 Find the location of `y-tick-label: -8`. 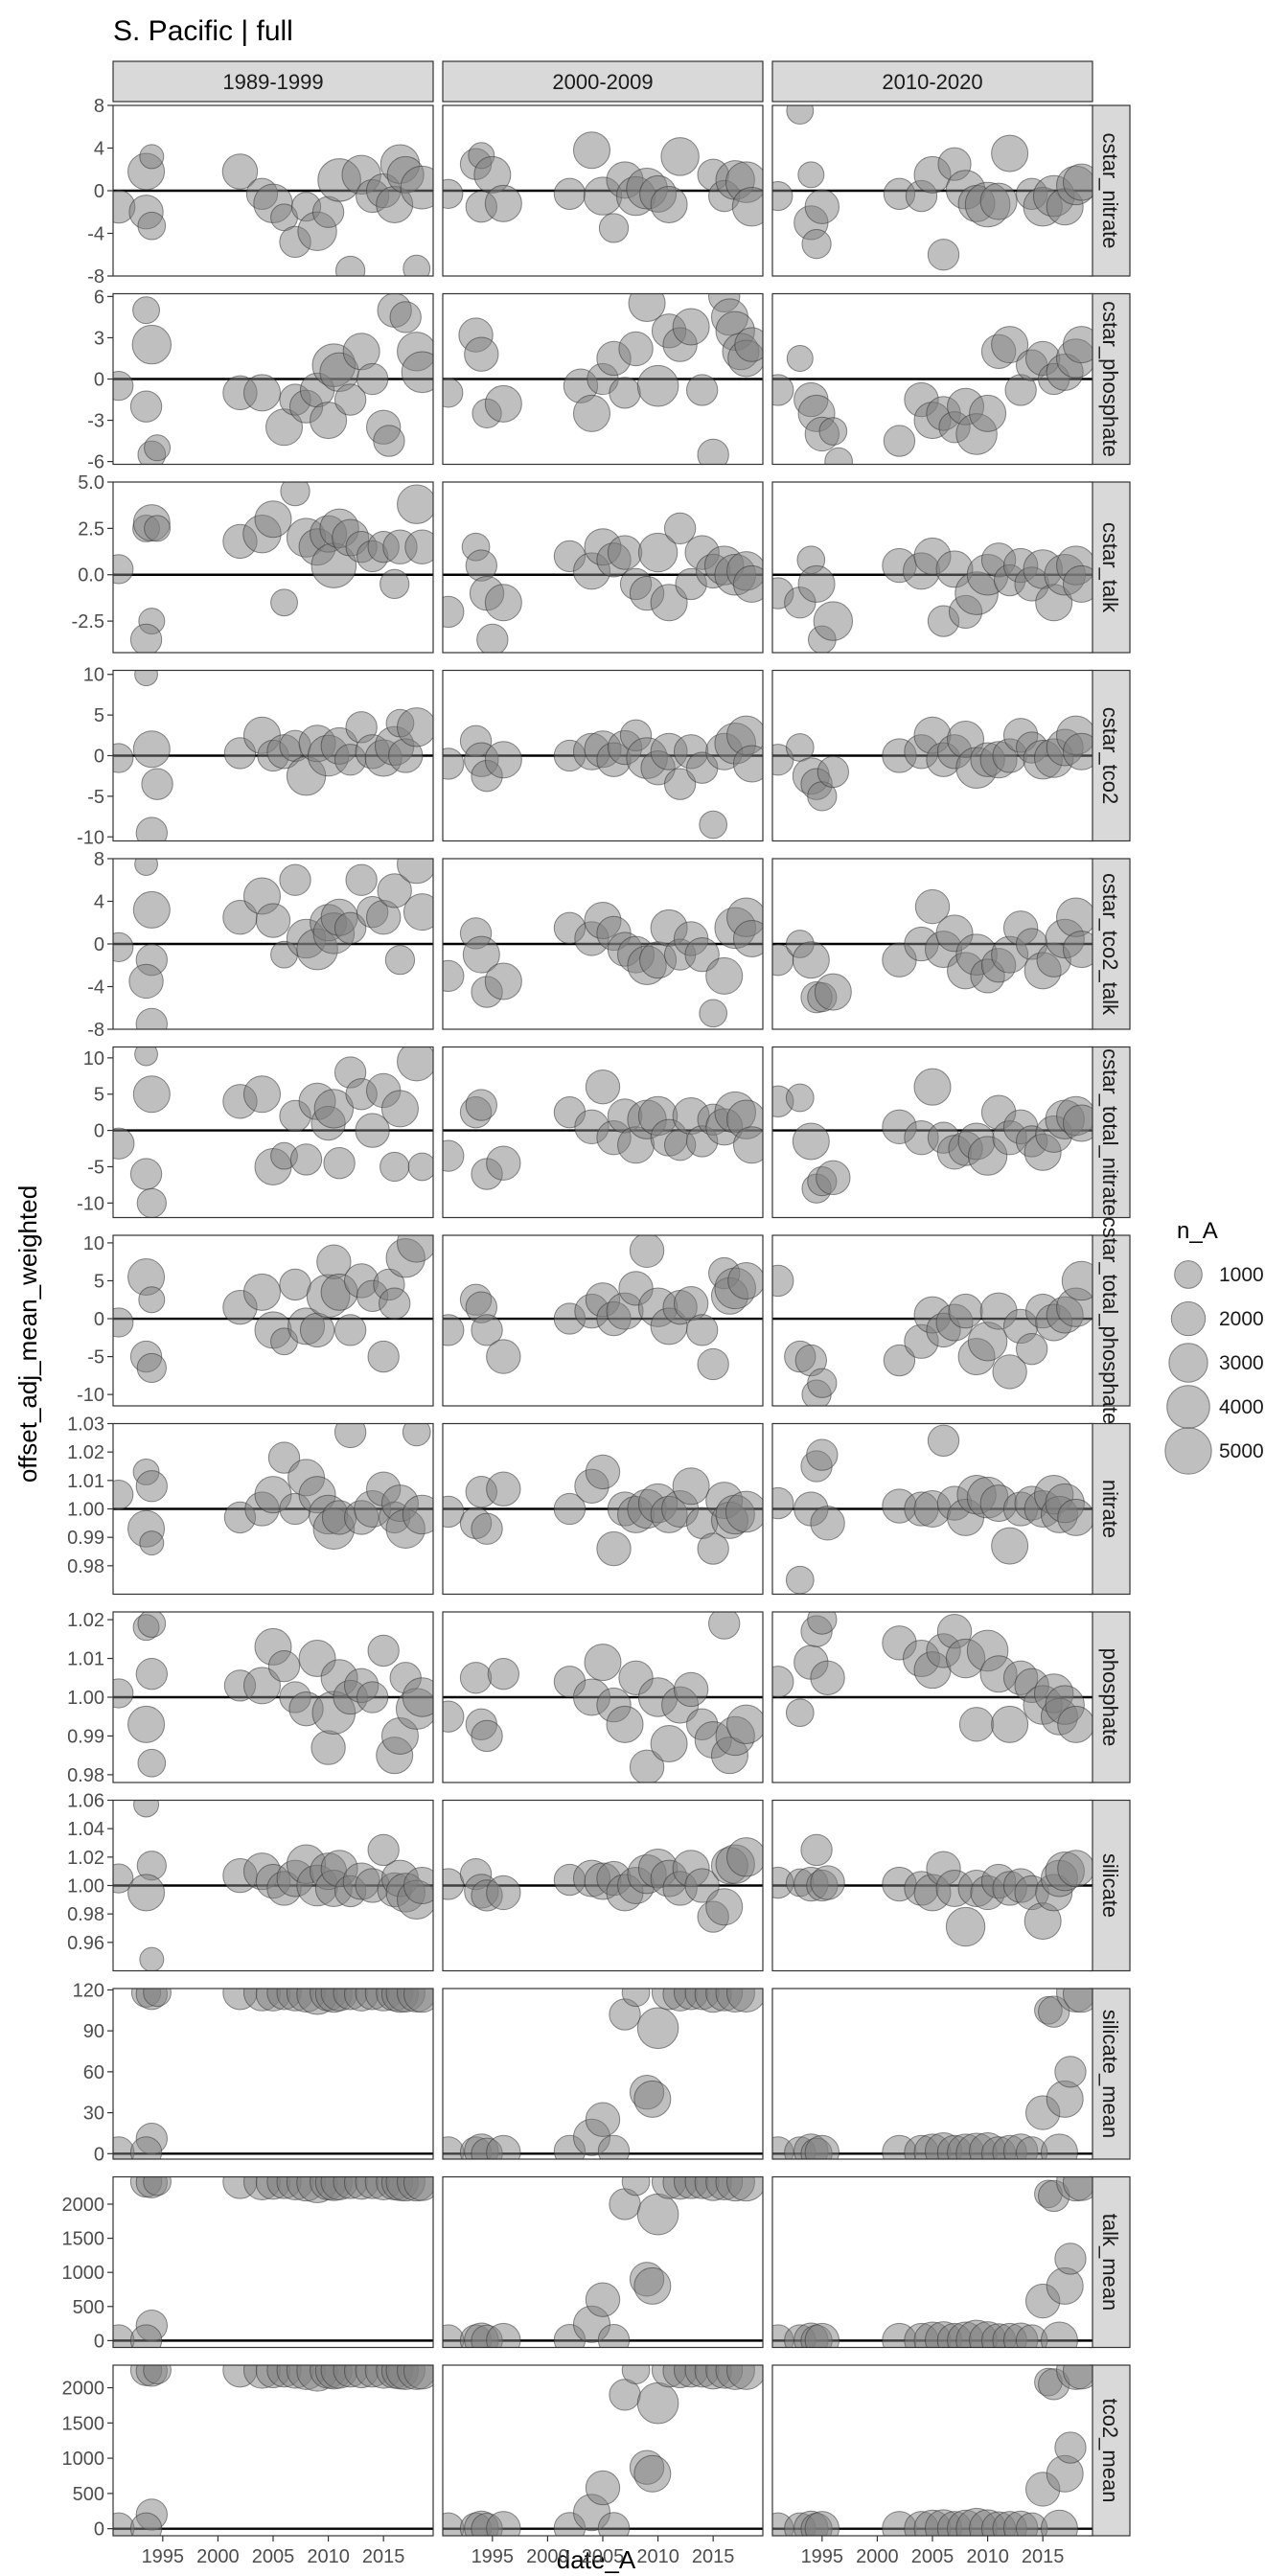

y-tick-label: -8 is located at coordinates (95, 1030).